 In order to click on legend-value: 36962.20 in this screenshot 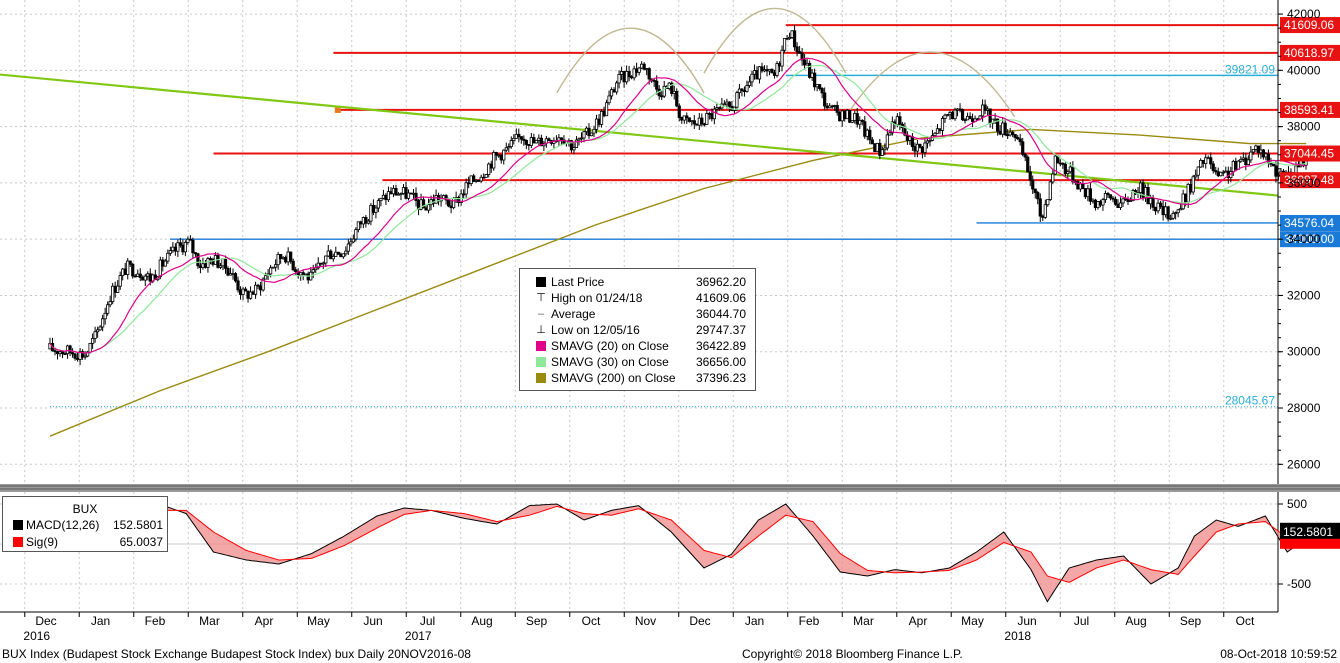, I will do `click(720, 282)`.